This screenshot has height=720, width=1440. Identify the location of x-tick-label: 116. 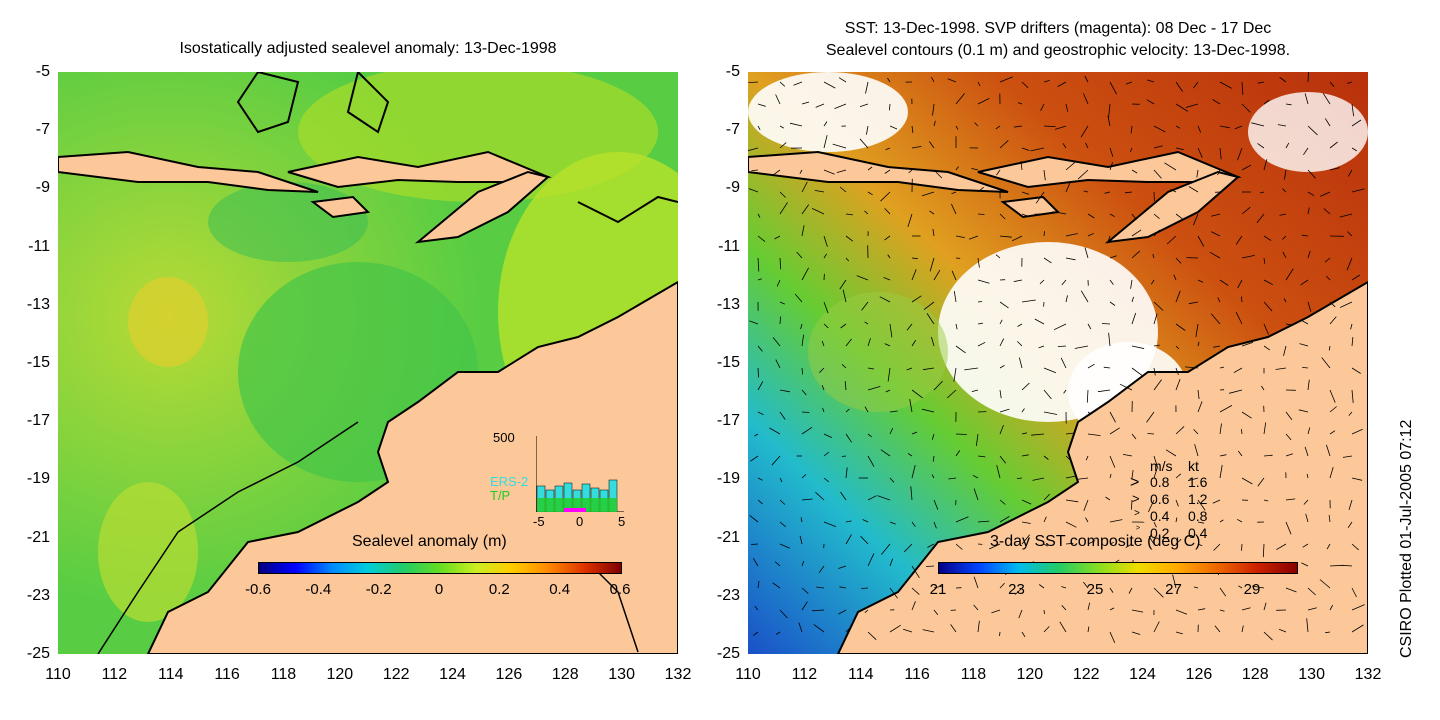
(227, 674).